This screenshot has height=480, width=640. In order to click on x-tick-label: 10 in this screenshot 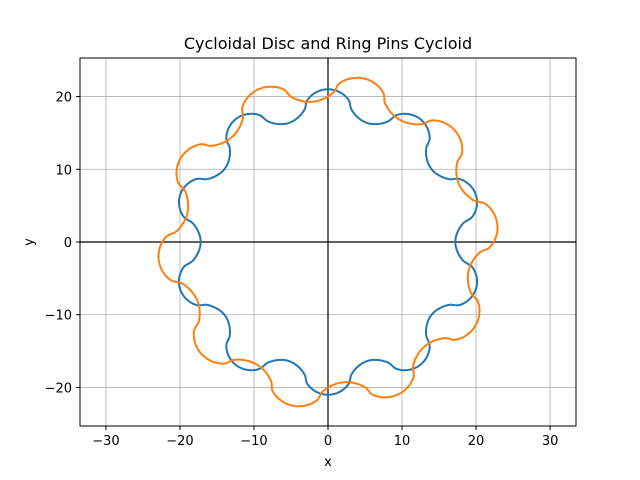, I will do `click(402, 441)`.